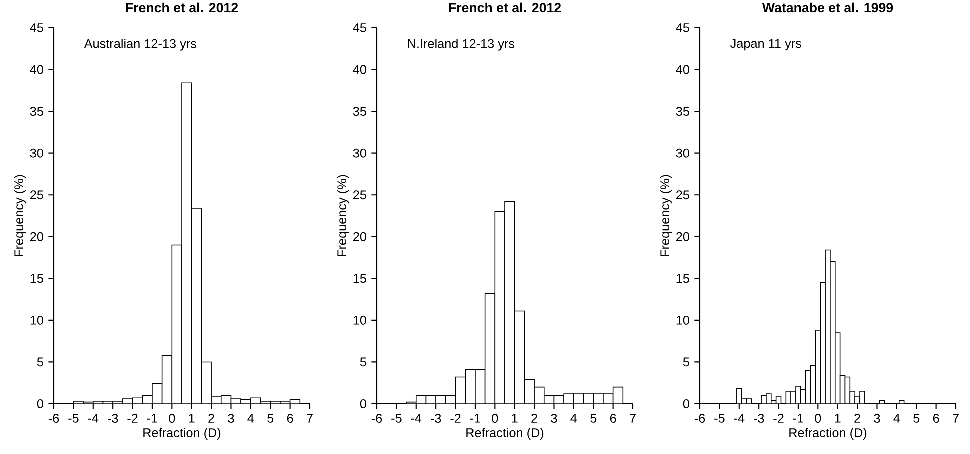  I want to click on annotation: N.Ireland 12-13 yrs, so click(461, 45).